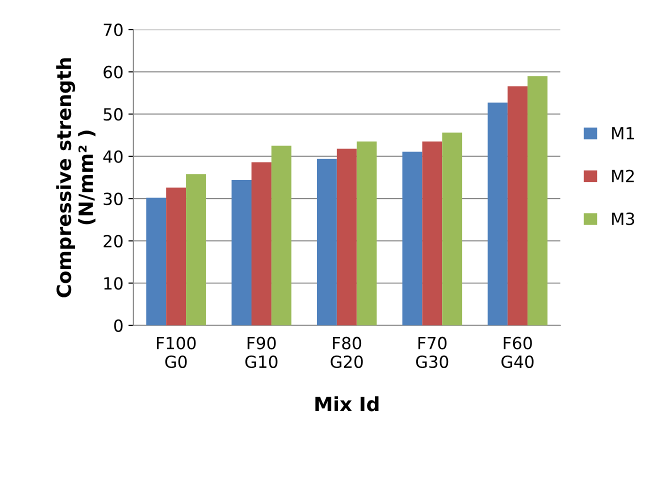  I want to click on x-axis-title: Mix Id, so click(346, 404).